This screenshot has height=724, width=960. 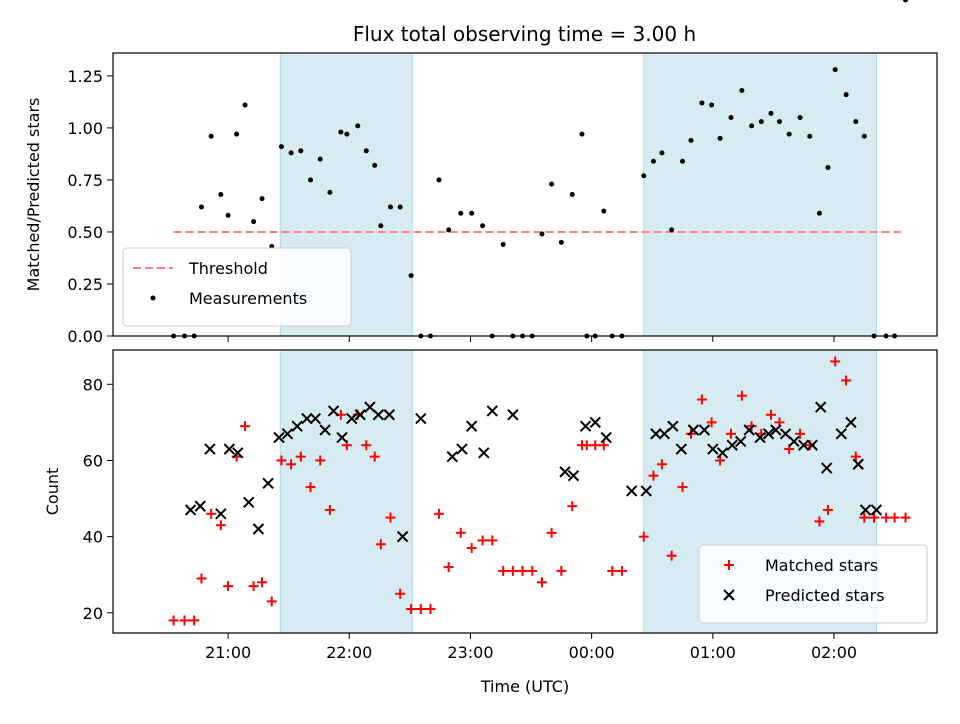 What do you see at coordinates (825, 595) in the screenshot?
I see `legend-label: Predicted stars` at bounding box center [825, 595].